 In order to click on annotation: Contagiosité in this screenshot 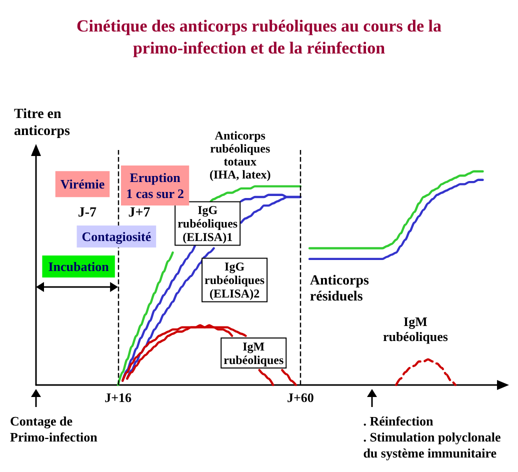, I will do `click(117, 236)`.